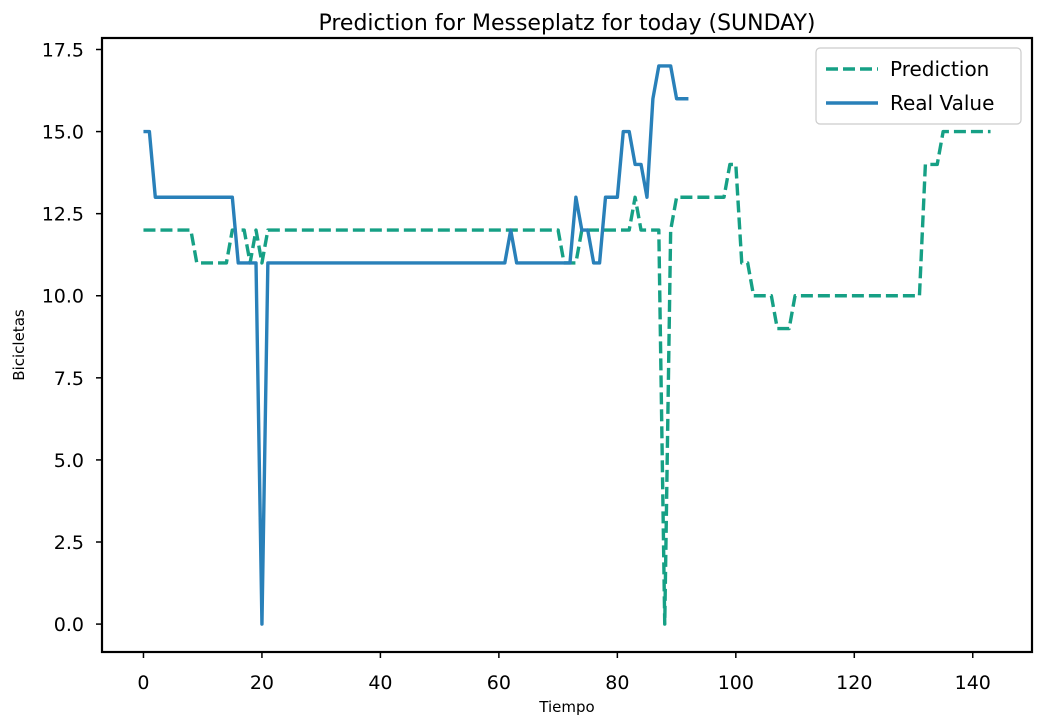 The image size is (1051, 727). I want to click on y-tick-label: 7.5, so click(69, 379).